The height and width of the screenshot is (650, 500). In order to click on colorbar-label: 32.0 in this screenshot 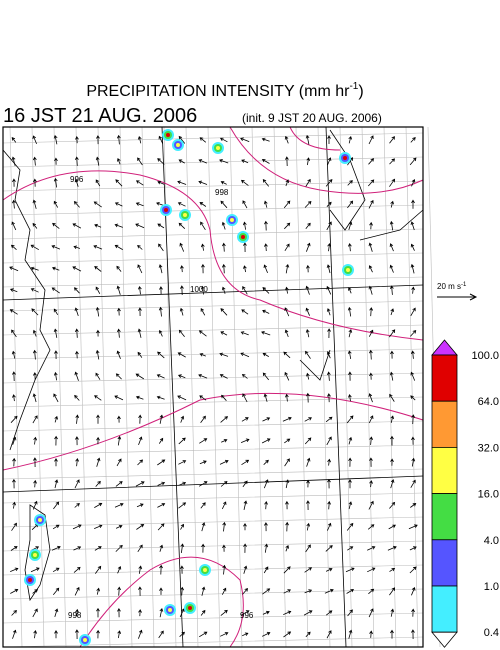, I will do `click(488, 448)`.